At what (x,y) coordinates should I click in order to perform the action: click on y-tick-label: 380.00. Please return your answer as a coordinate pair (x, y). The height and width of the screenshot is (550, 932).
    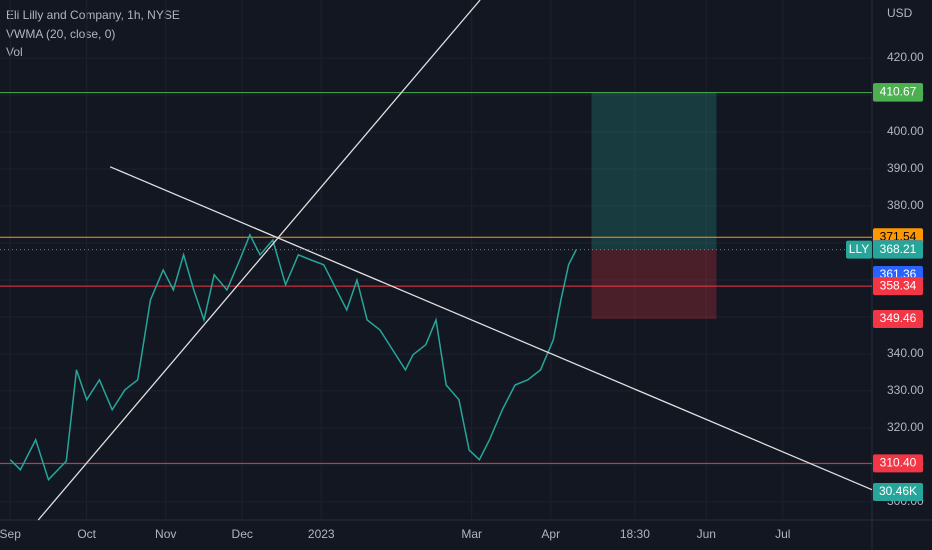
    Looking at the image, I should click on (905, 205).